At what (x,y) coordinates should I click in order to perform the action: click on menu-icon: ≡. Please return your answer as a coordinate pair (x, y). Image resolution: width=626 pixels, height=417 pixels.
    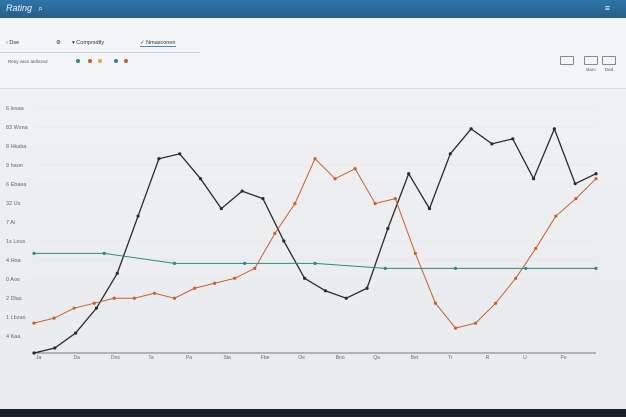
    Looking at the image, I should click on (607, 8).